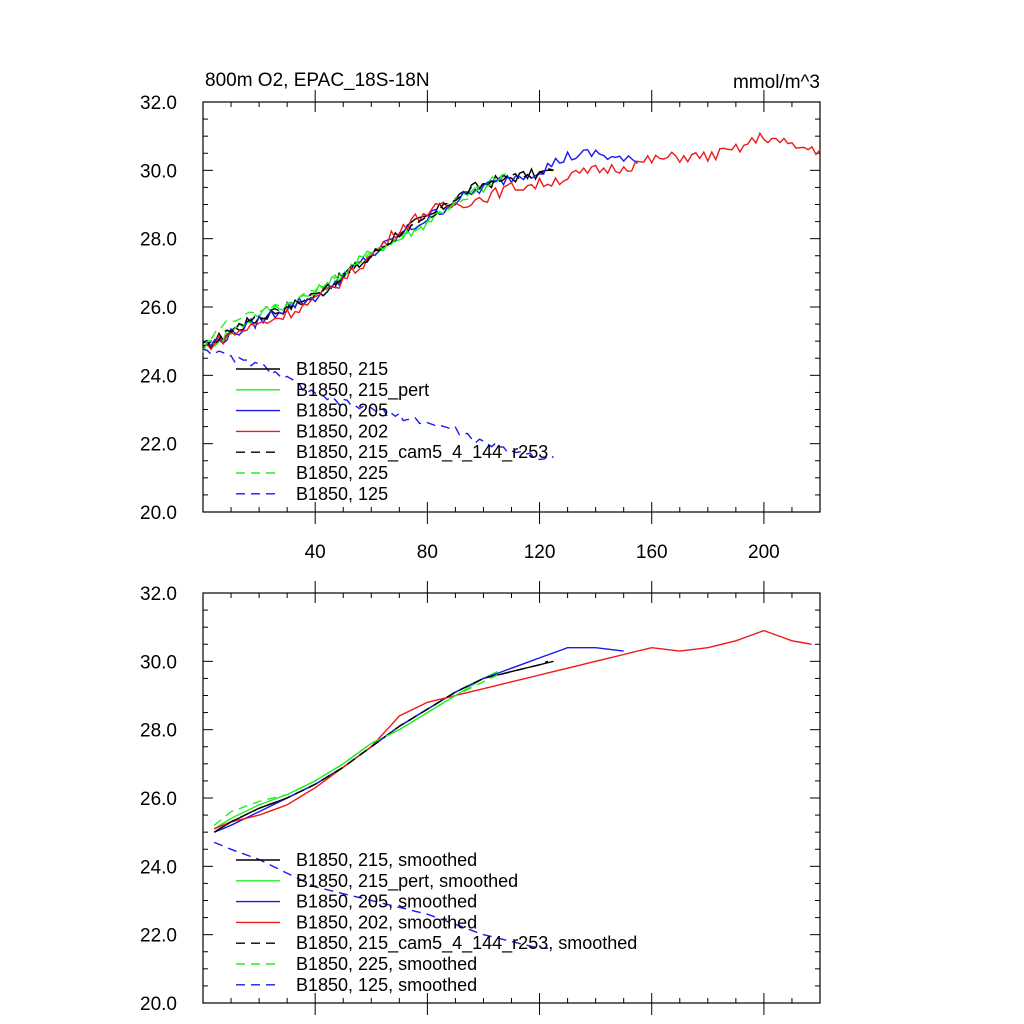 This screenshot has width=1024, height=1024. Describe the element at coordinates (386, 964) in the screenshot. I see `legend-label: B1850, 225, smoothed` at that location.